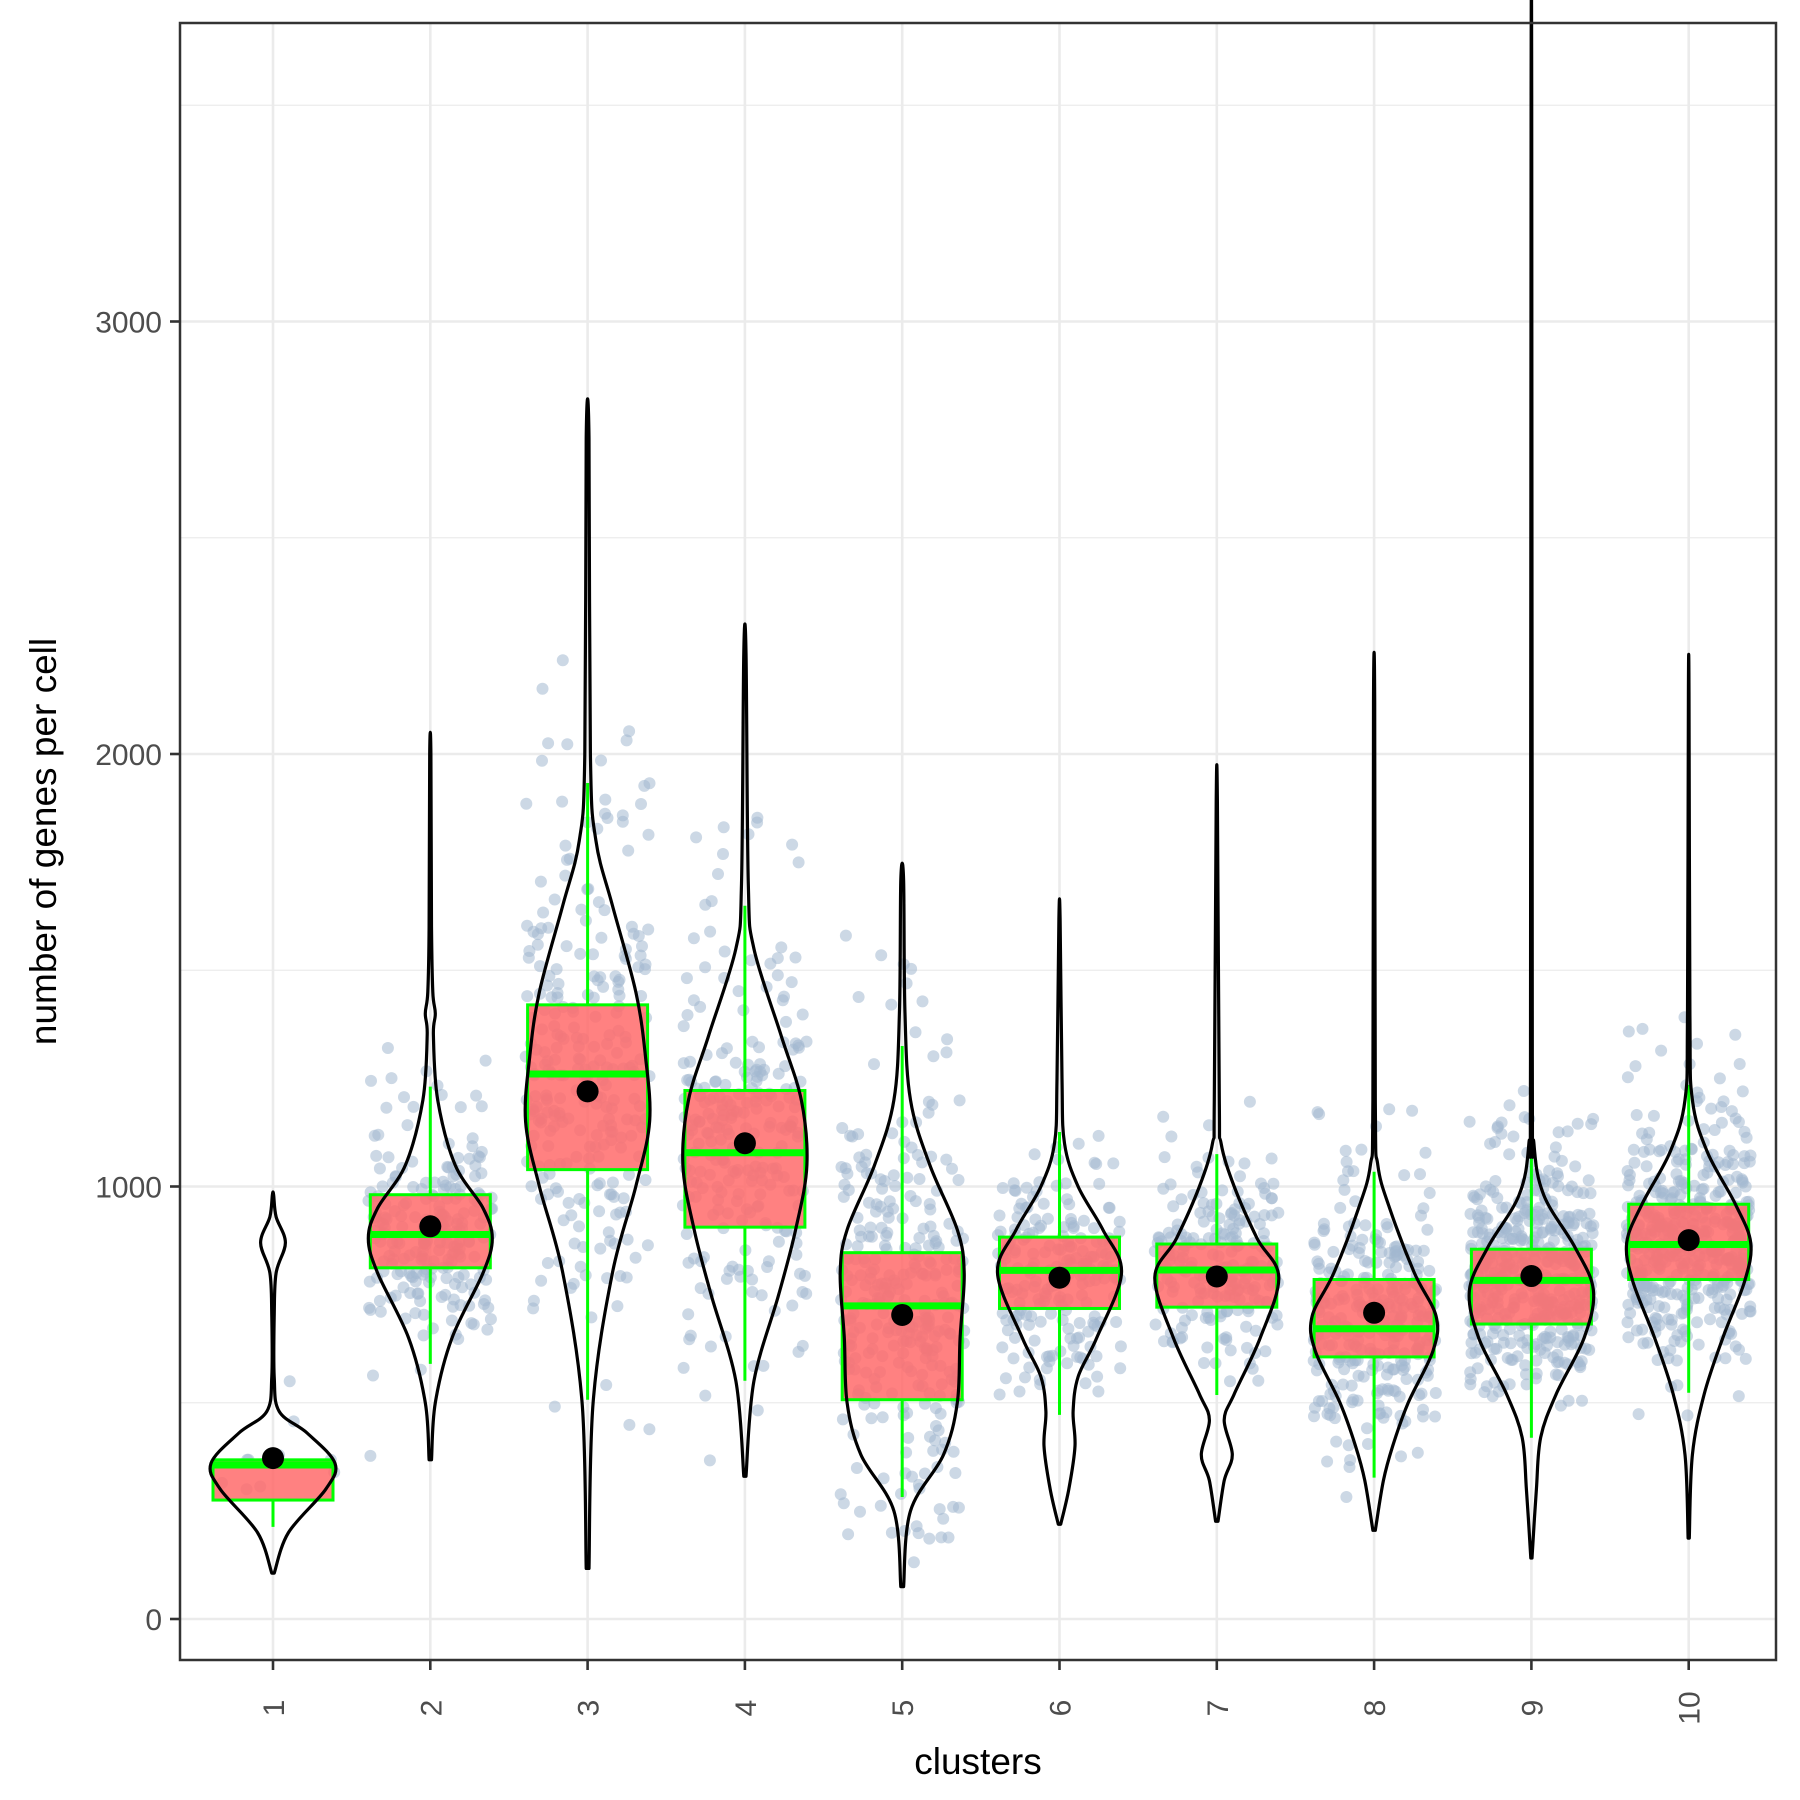 This screenshot has height=1800, width=1800. I want to click on x-tick-label: 2, so click(431, 1708).